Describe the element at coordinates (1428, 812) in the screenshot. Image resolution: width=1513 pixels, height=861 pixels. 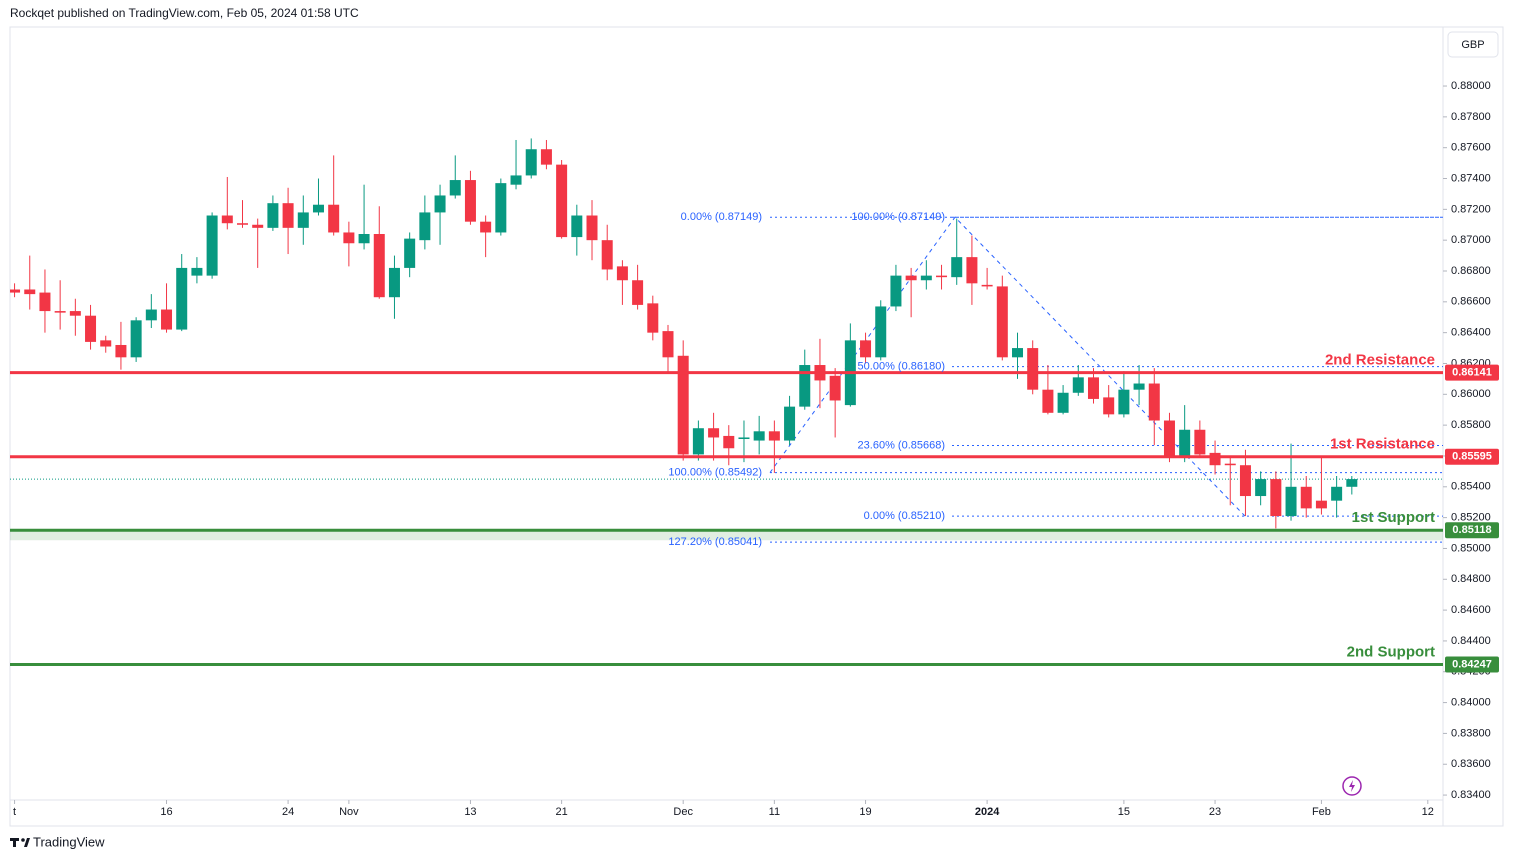
I see `x-tick-label: 12` at that location.